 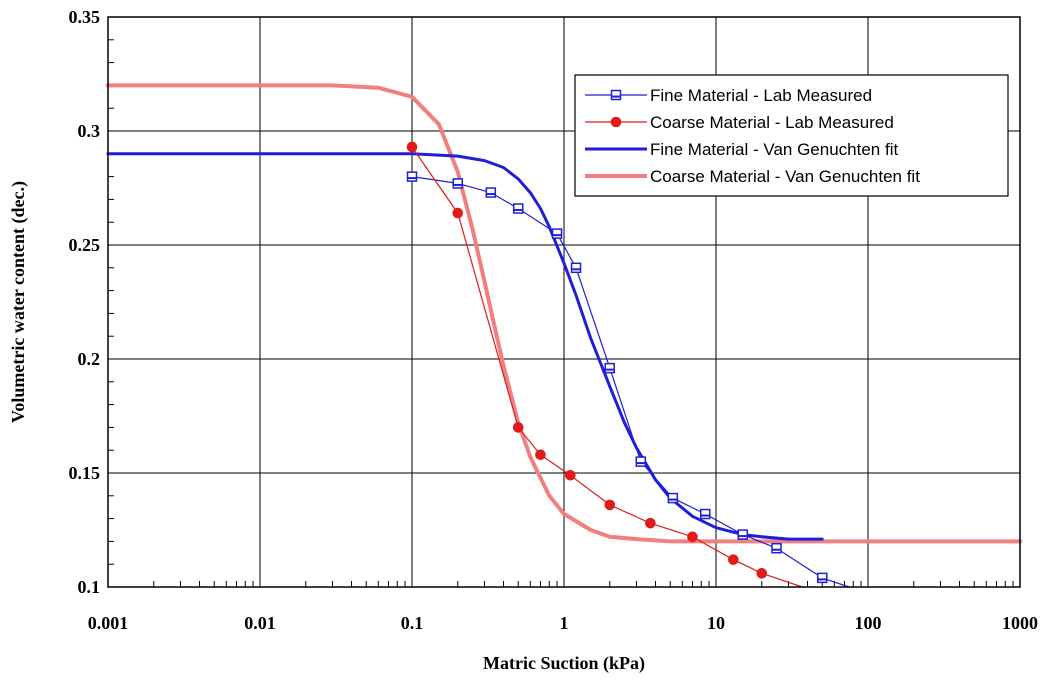 I want to click on y-tick-label: 0.15, so click(x=85, y=473).